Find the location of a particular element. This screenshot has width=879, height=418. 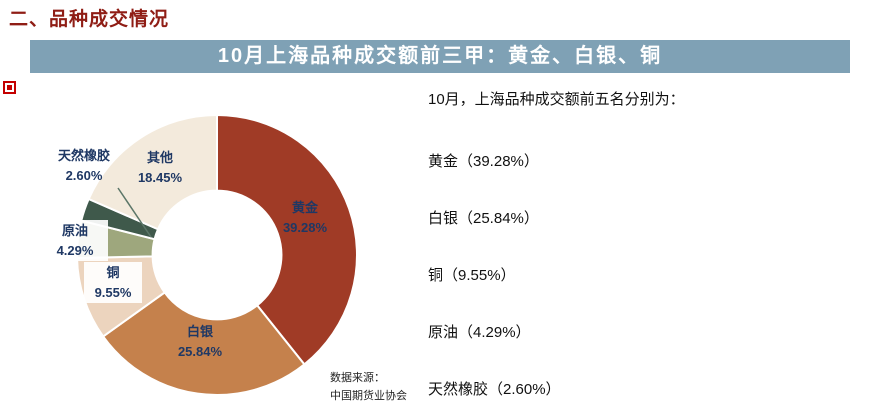

slice-label-name: 原油 is located at coordinates (74, 230).